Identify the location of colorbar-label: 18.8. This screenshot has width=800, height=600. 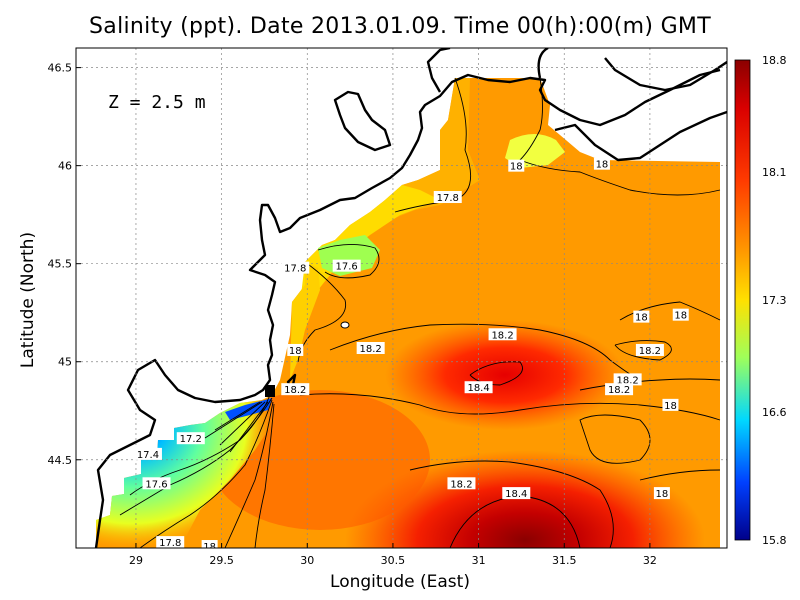
(774, 60).